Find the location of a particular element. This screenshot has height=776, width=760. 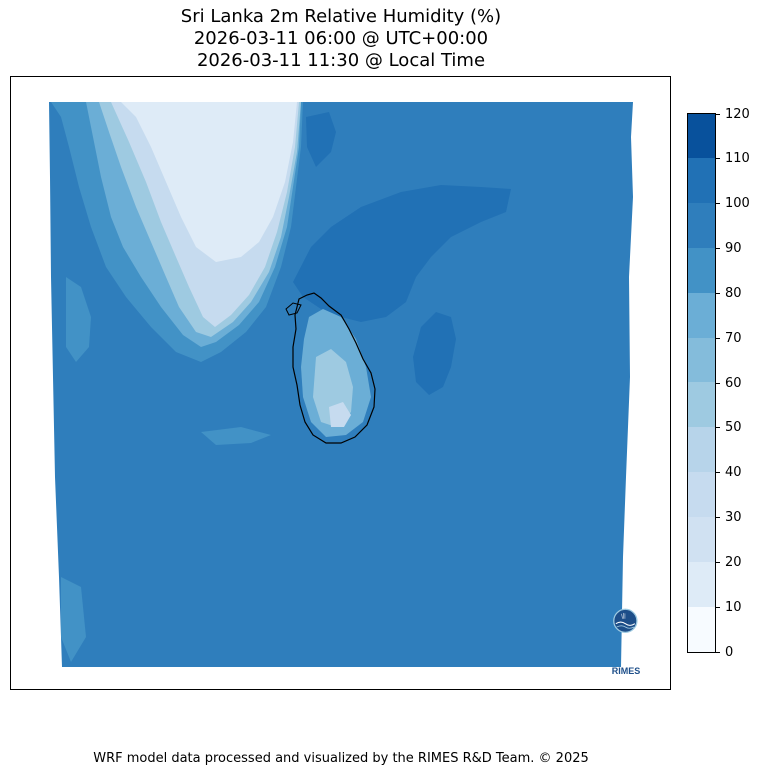

title-line-2: 2026-03-11 06:00 @ UTC+00:00 is located at coordinates (341, 38).